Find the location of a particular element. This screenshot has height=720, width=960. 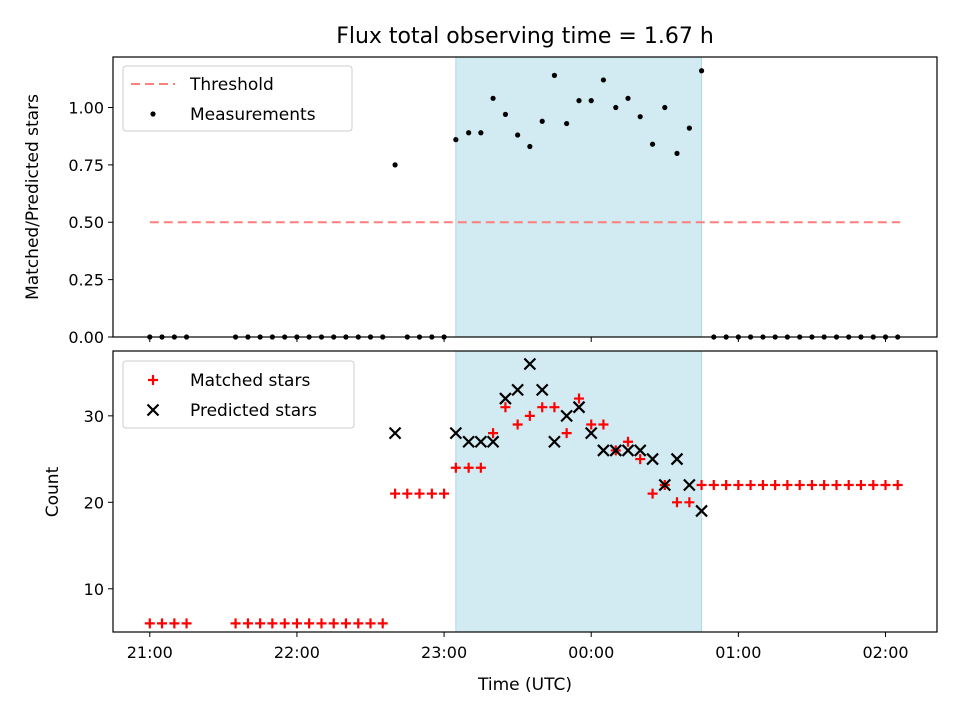

x-tick-label: 00:00 is located at coordinates (591, 652).